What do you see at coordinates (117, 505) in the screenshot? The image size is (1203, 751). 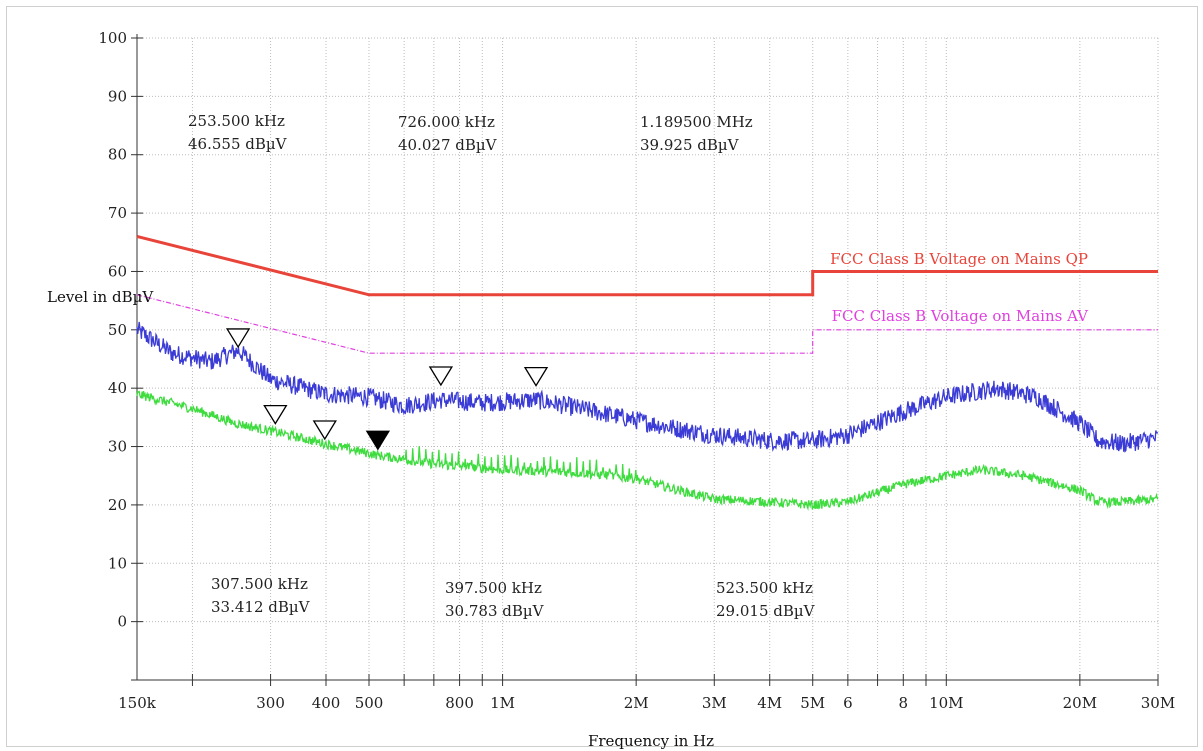 I see `y-tick-label: 20` at bounding box center [117, 505].